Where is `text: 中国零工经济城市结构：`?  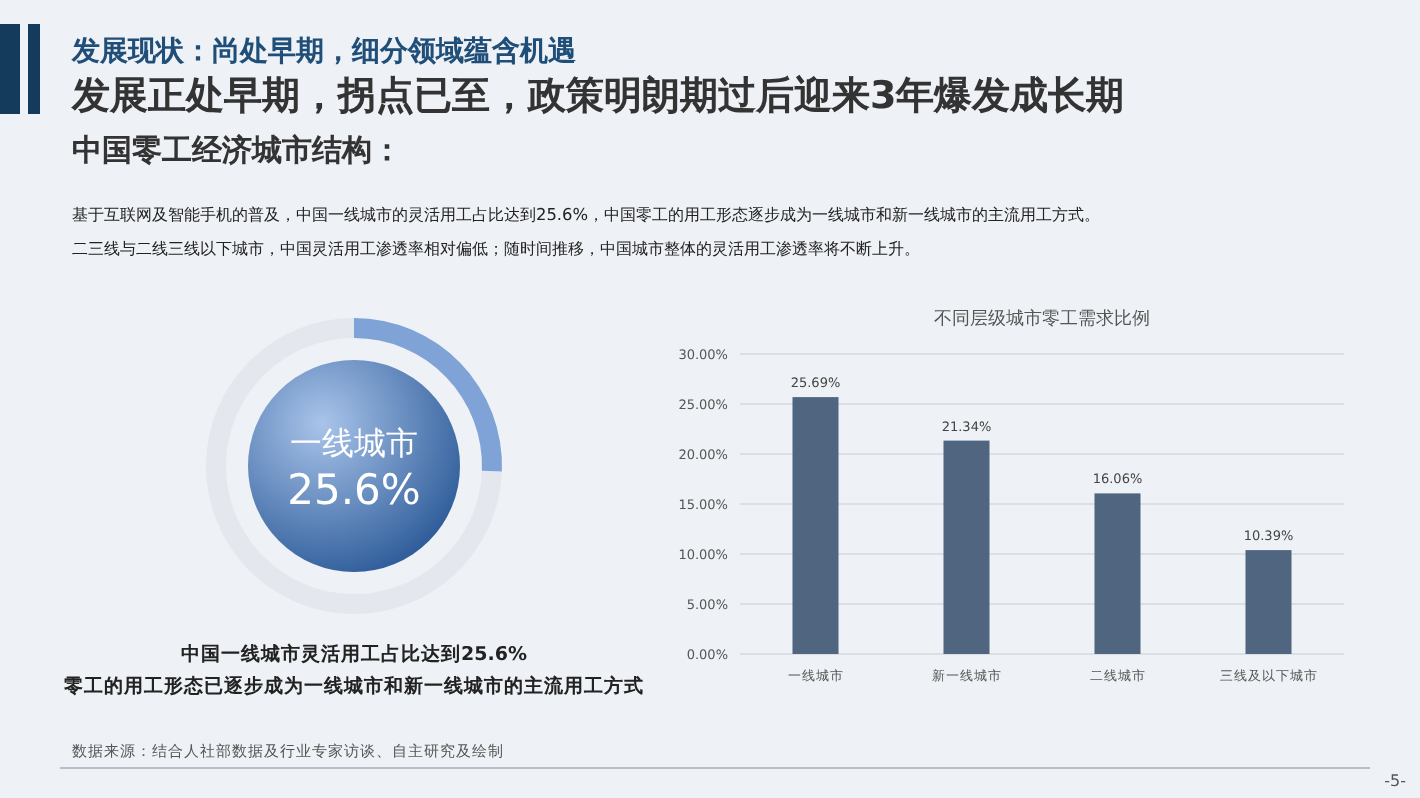 text: 中国零工经济城市结构： is located at coordinates (237, 150).